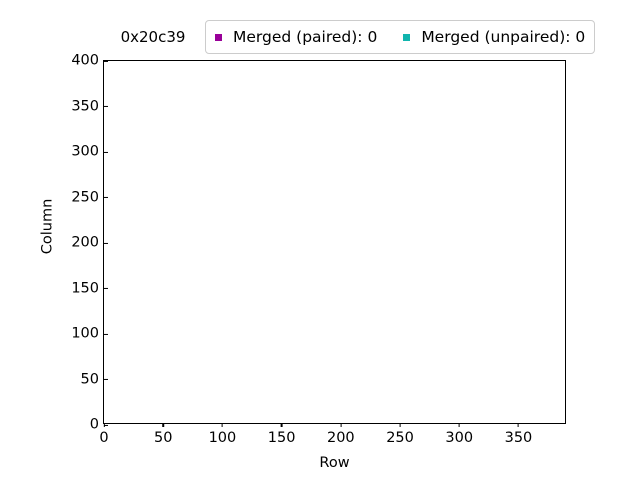 The height and width of the screenshot is (480, 640). I want to click on y-axis-tick-label: 100, so click(85, 333).